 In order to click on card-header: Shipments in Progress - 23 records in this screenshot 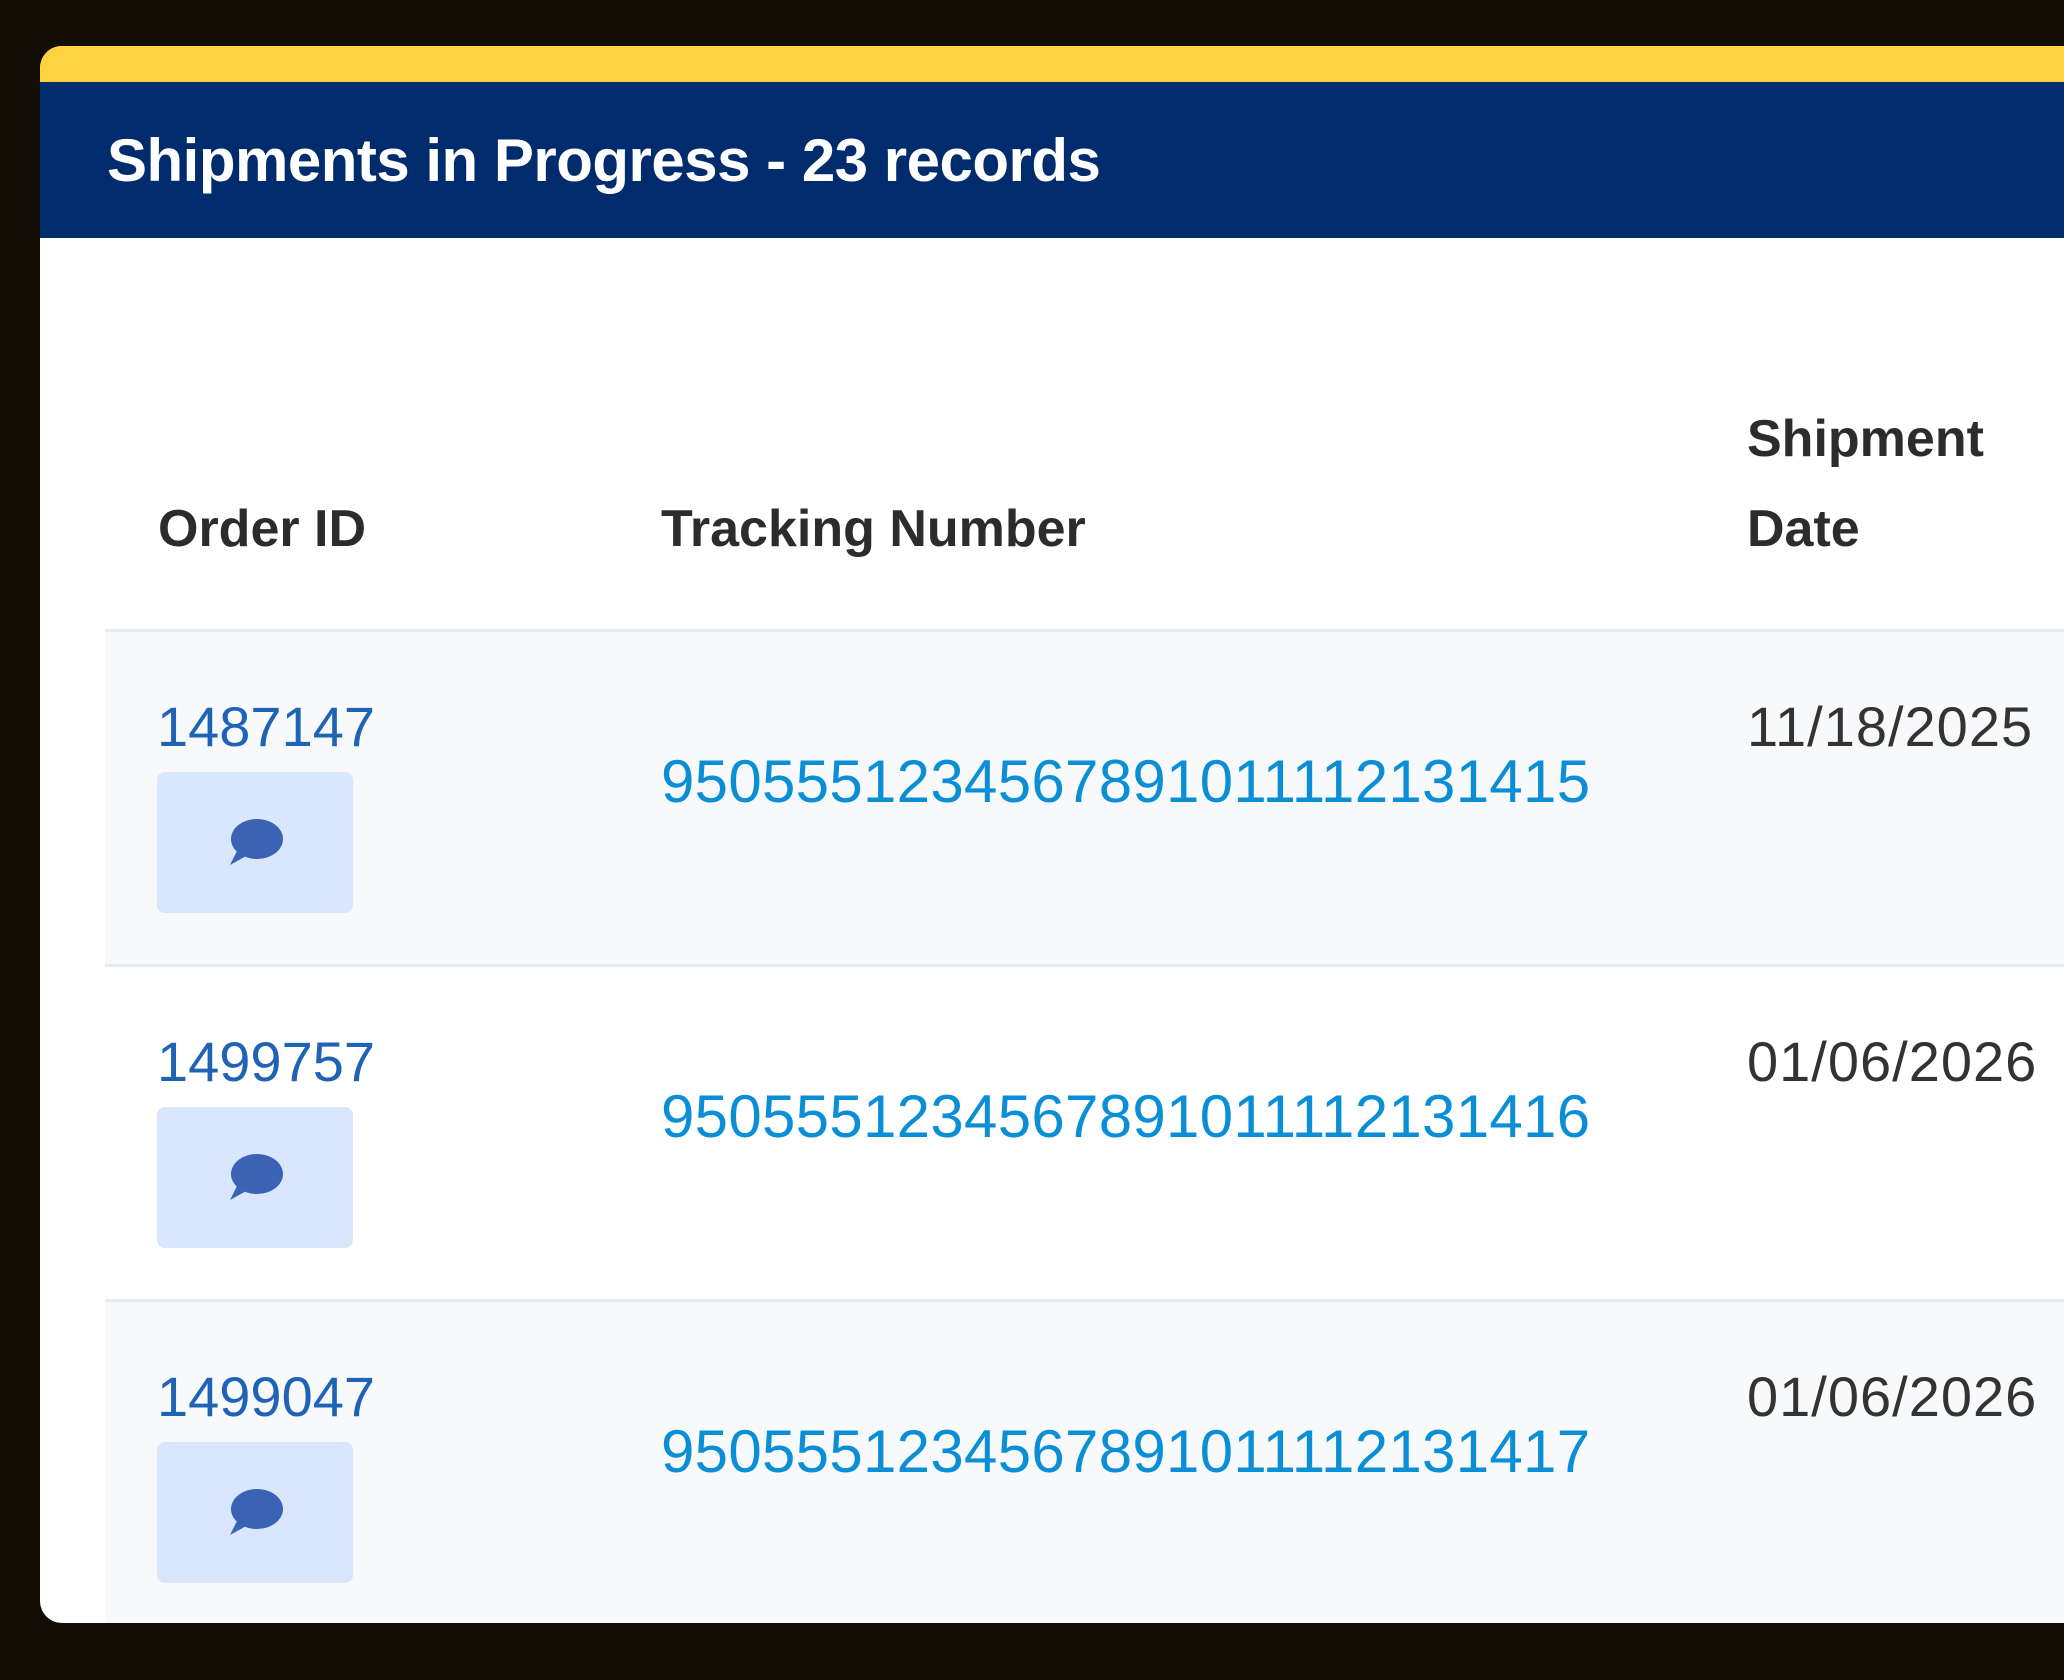, I will do `click(1052, 160)`.